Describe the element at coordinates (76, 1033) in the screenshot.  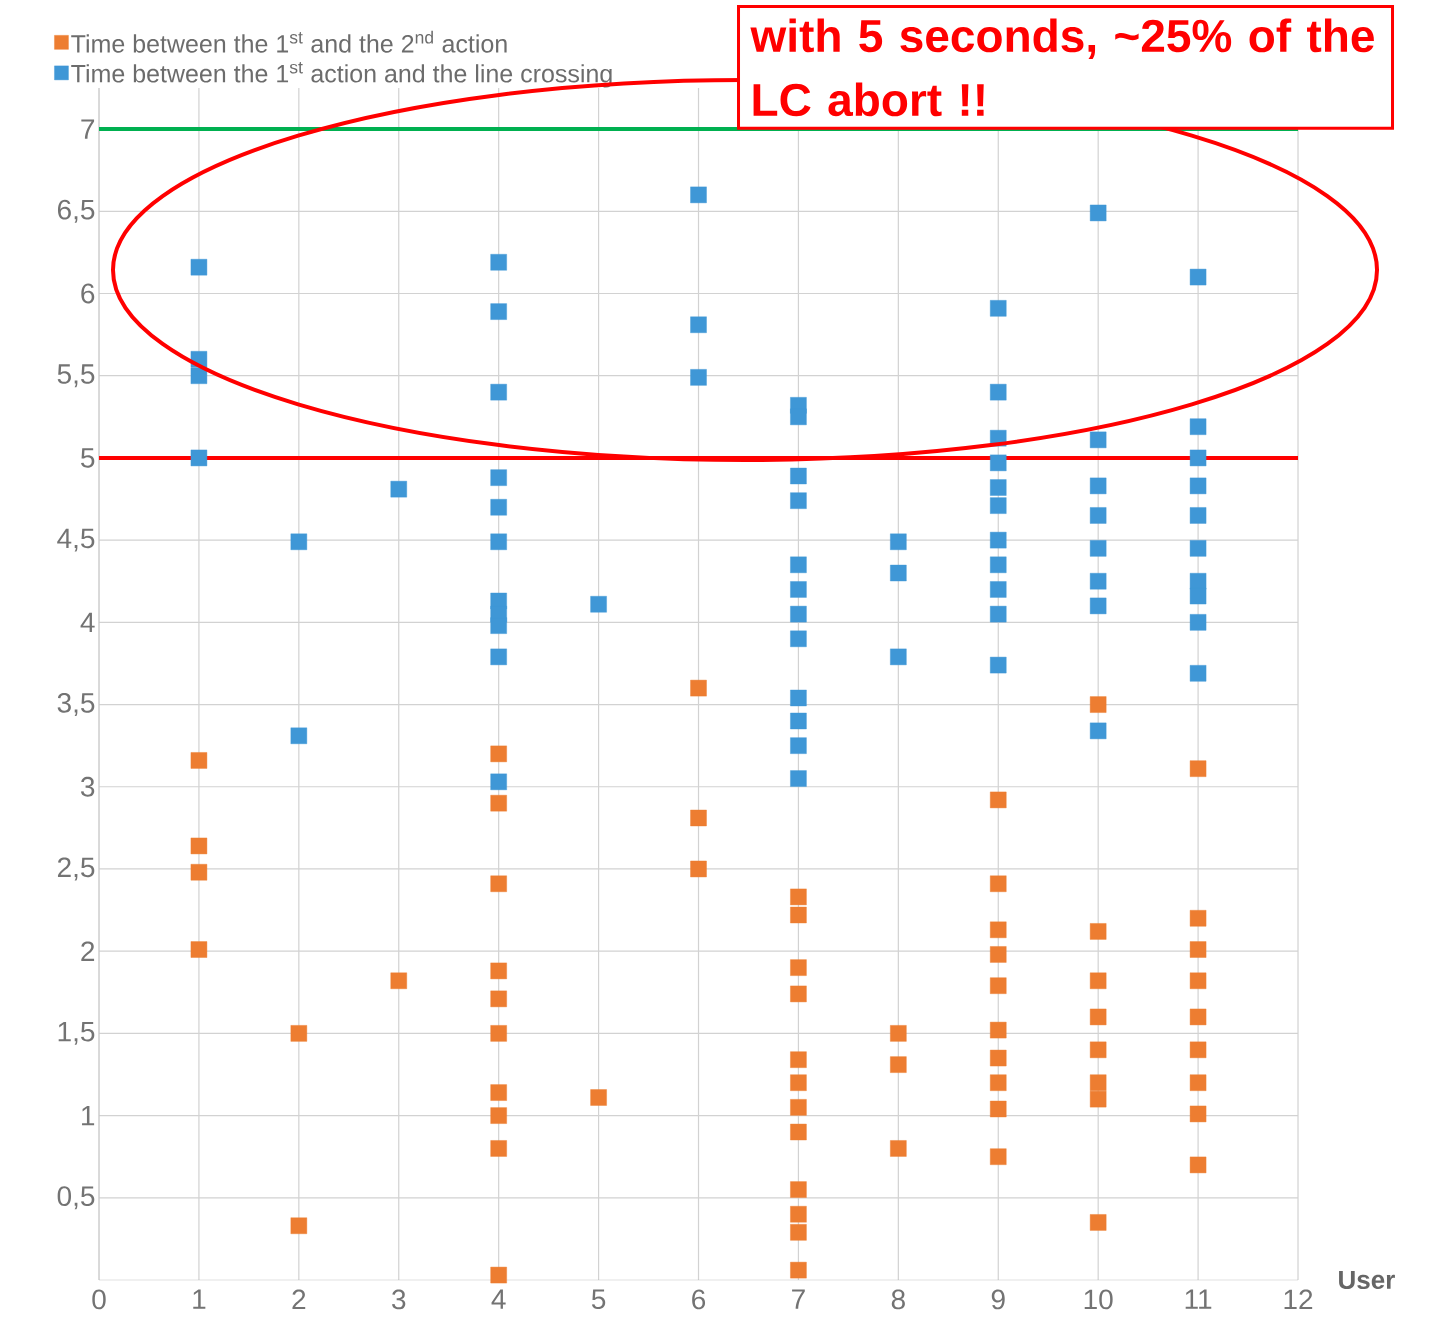
I see `y-tick-label: 1,5` at that location.